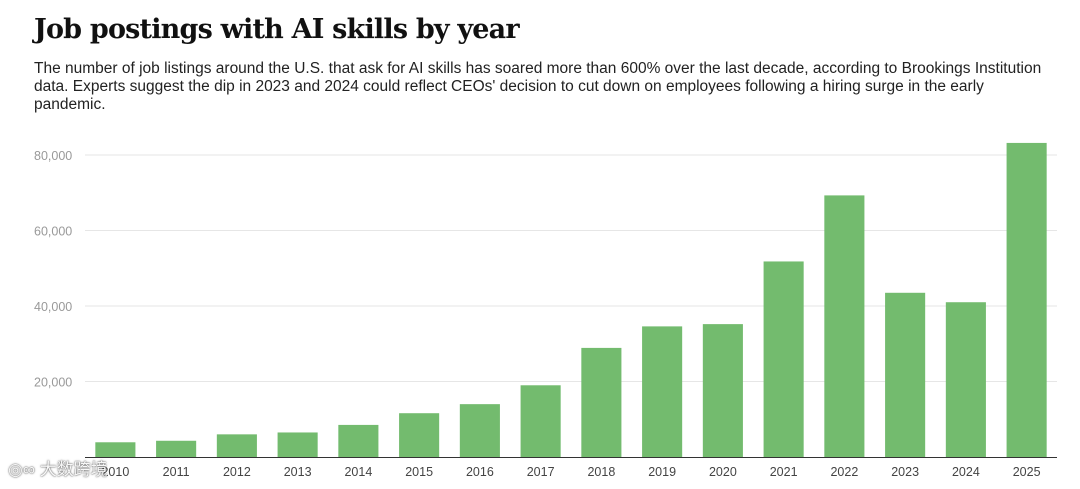 Image resolution: width=1080 pixels, height=489 pixels. I want to click on bar-2024, so click(965, 379).